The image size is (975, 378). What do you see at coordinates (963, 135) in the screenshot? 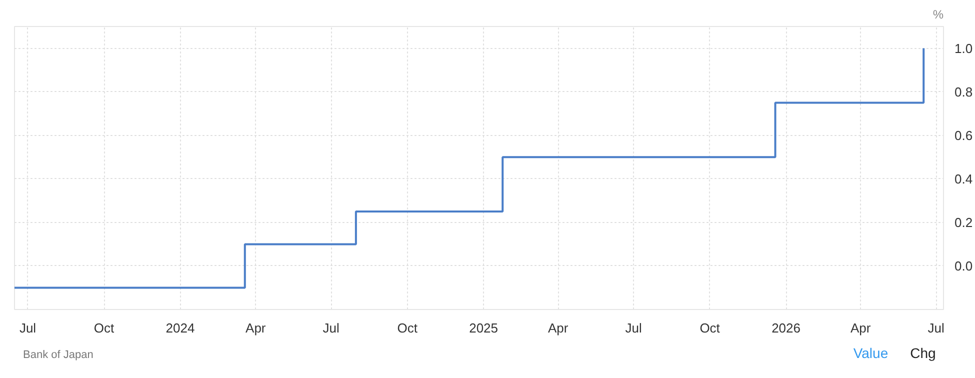
I see `y-tick-label: 0.6` at bounding box center [963, 135].